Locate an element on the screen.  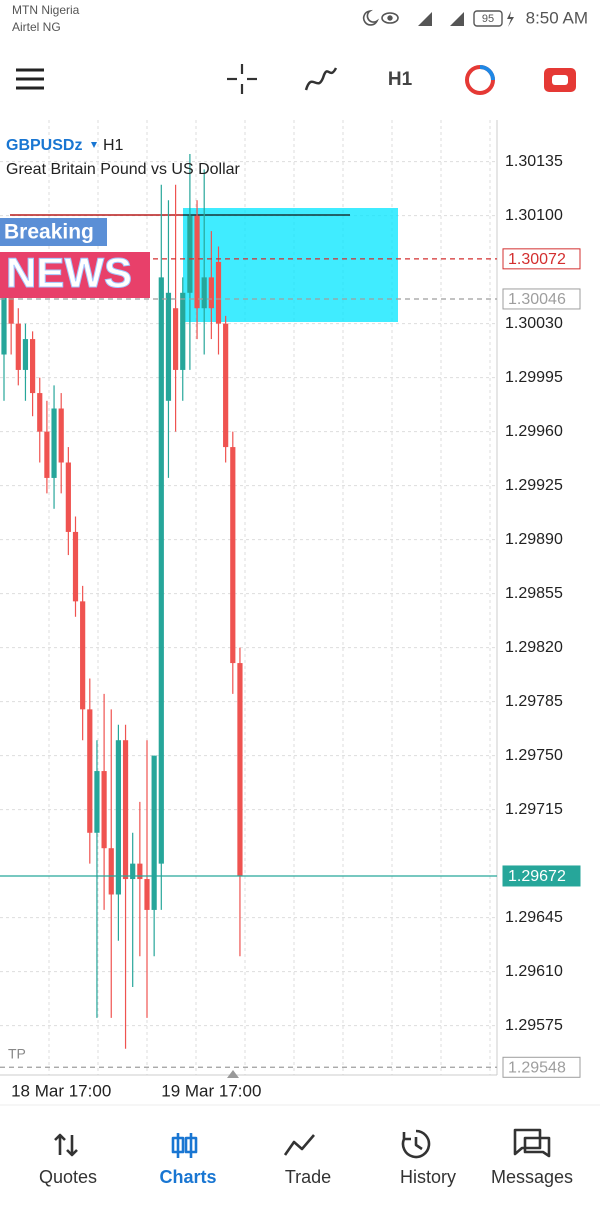
carrier: MTN Nigeria is located at coordinates (46, 10).